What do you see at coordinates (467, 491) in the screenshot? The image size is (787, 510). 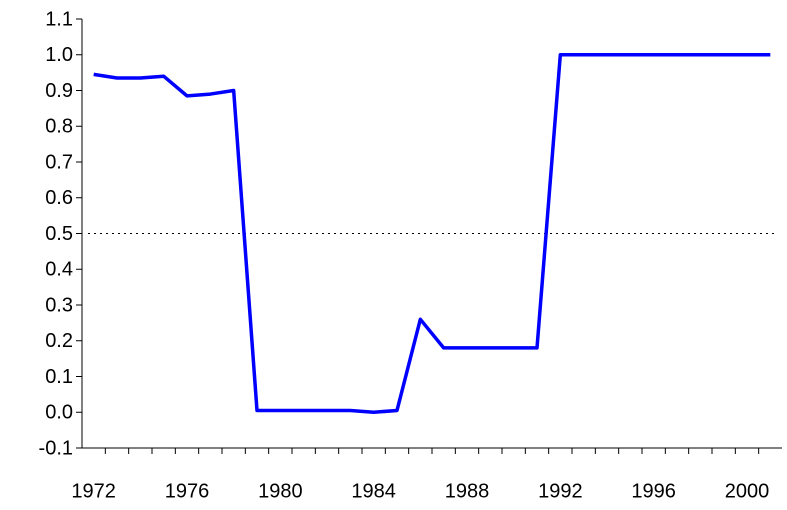 I see `x-tick-label: 1988` at bounding box center [467, 491].